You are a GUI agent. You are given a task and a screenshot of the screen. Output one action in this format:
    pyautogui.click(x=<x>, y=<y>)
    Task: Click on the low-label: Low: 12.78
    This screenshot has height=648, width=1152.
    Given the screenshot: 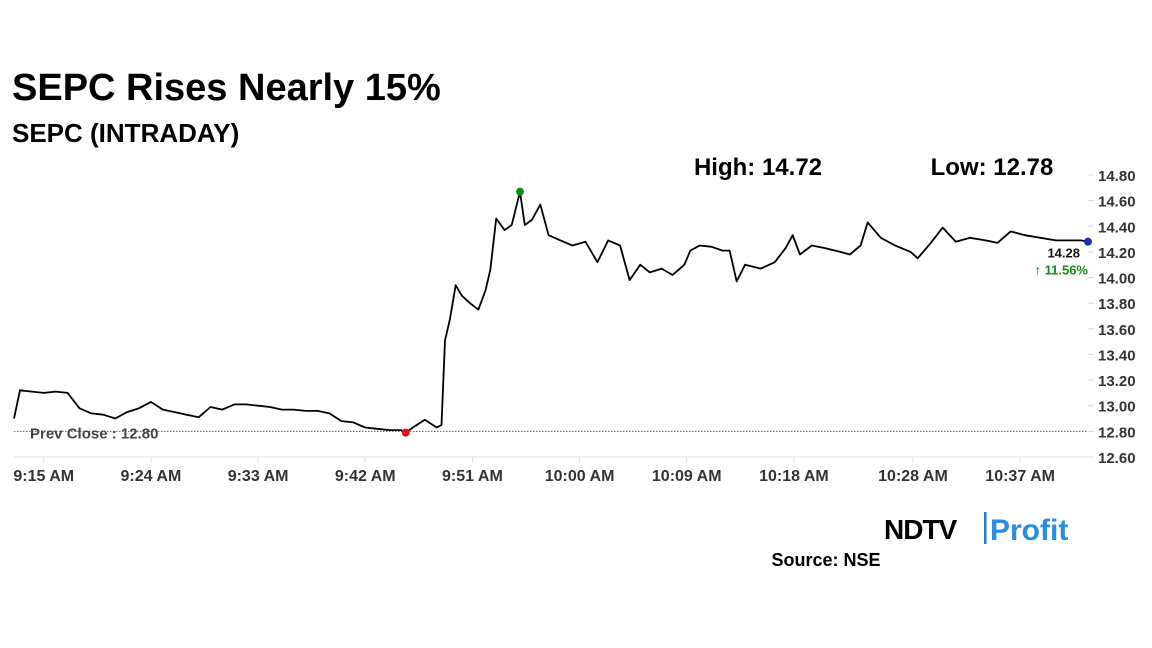 What is the action you would take?
    pyautogui.click(x=992, y=167)
    